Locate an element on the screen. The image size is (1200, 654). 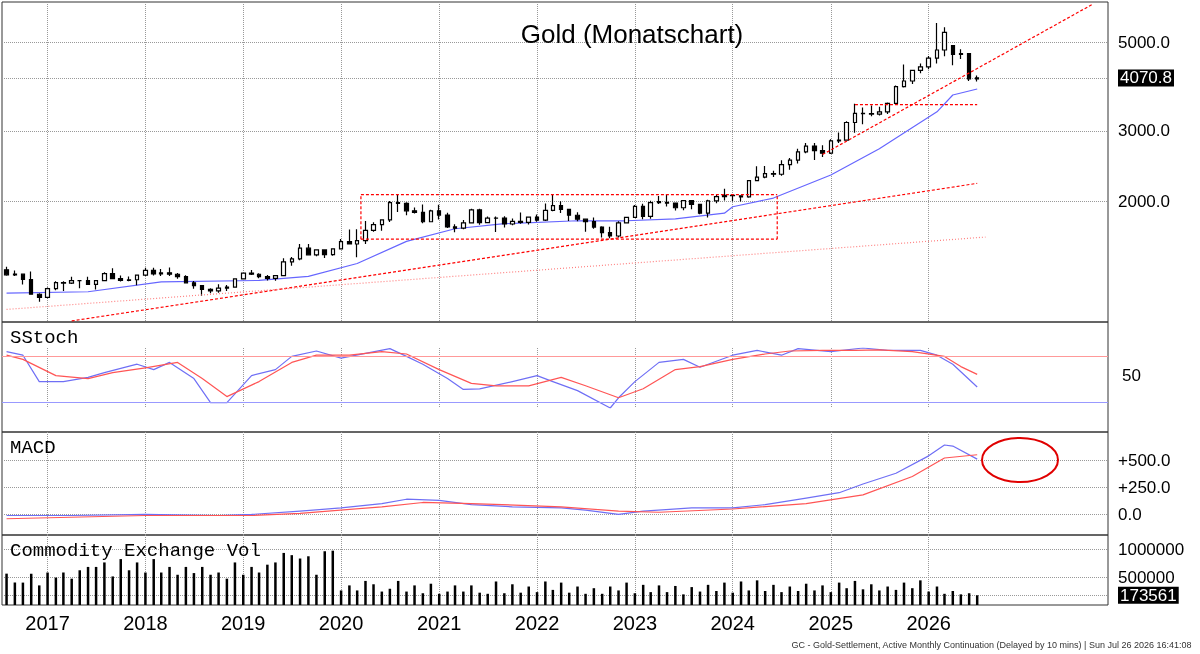
x-tick-label: 2026 is located at coordinates (928, 623).